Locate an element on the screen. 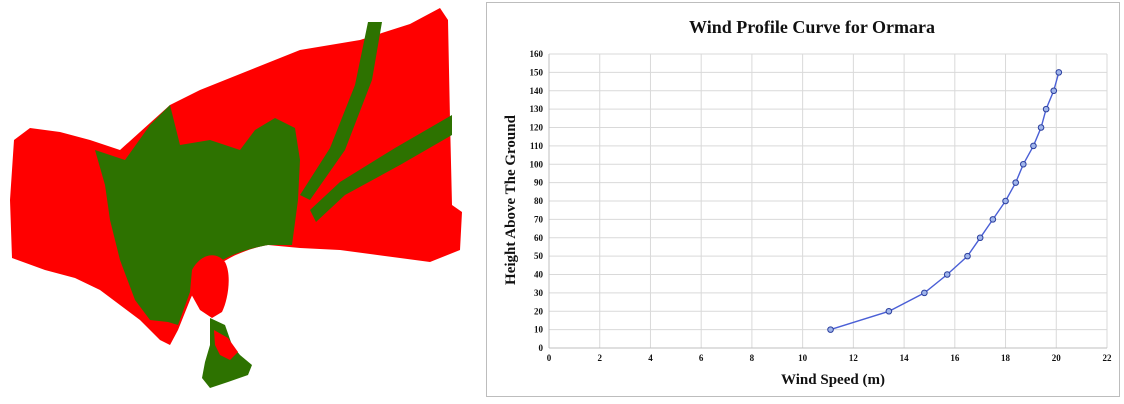  map-band-upper is located at coordinates (341, 111).